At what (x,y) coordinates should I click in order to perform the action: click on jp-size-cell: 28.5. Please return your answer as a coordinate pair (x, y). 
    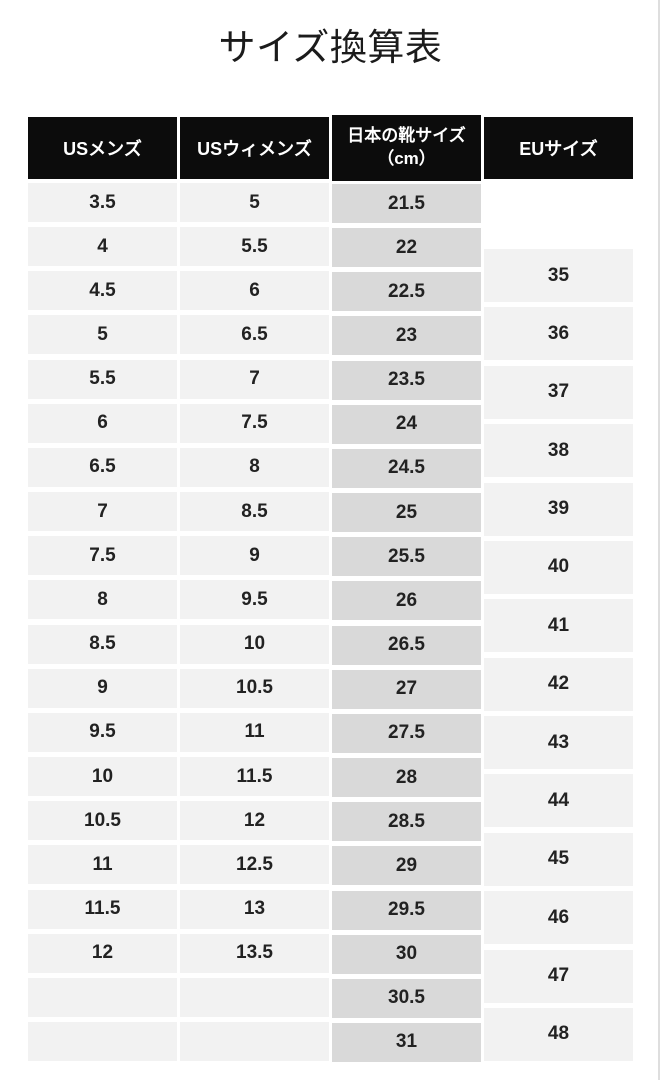
    Looking at the image, I should click on (406, 822).